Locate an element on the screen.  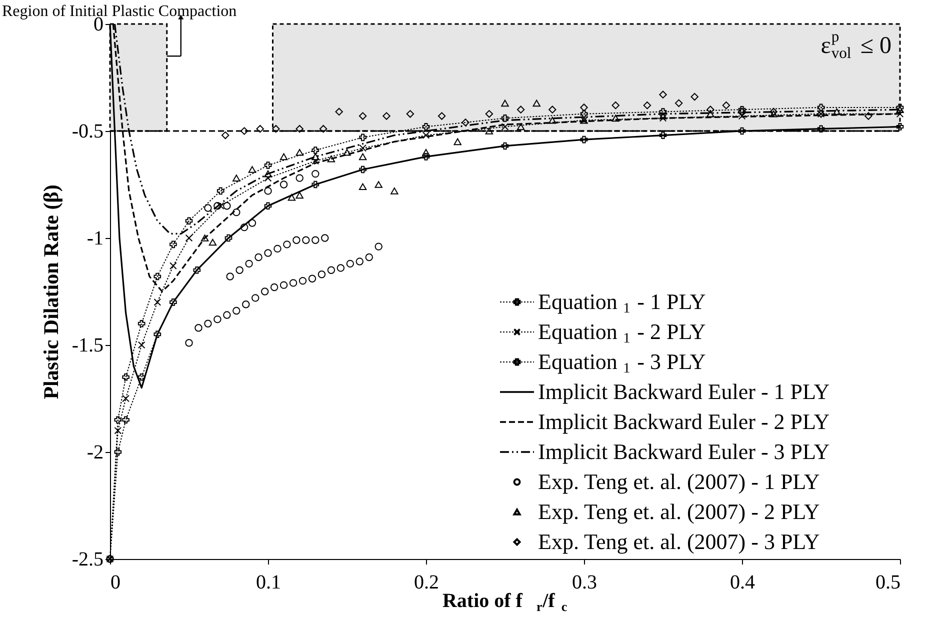
legend-label: Equation 1 - 1 PLY is located at coordinates (622, 303).